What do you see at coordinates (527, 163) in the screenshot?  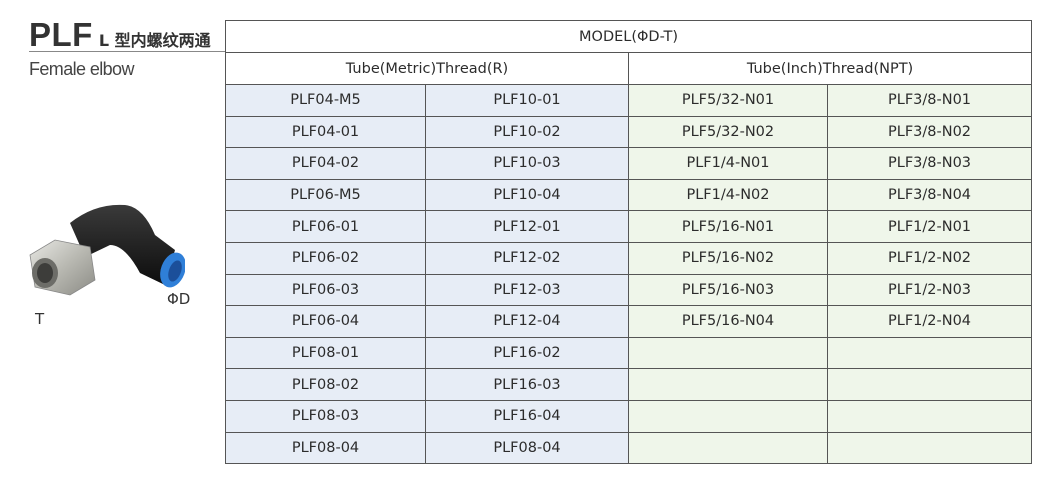 I see `metric-model-cell: PLF10-03` at bounding box center [527, 163].